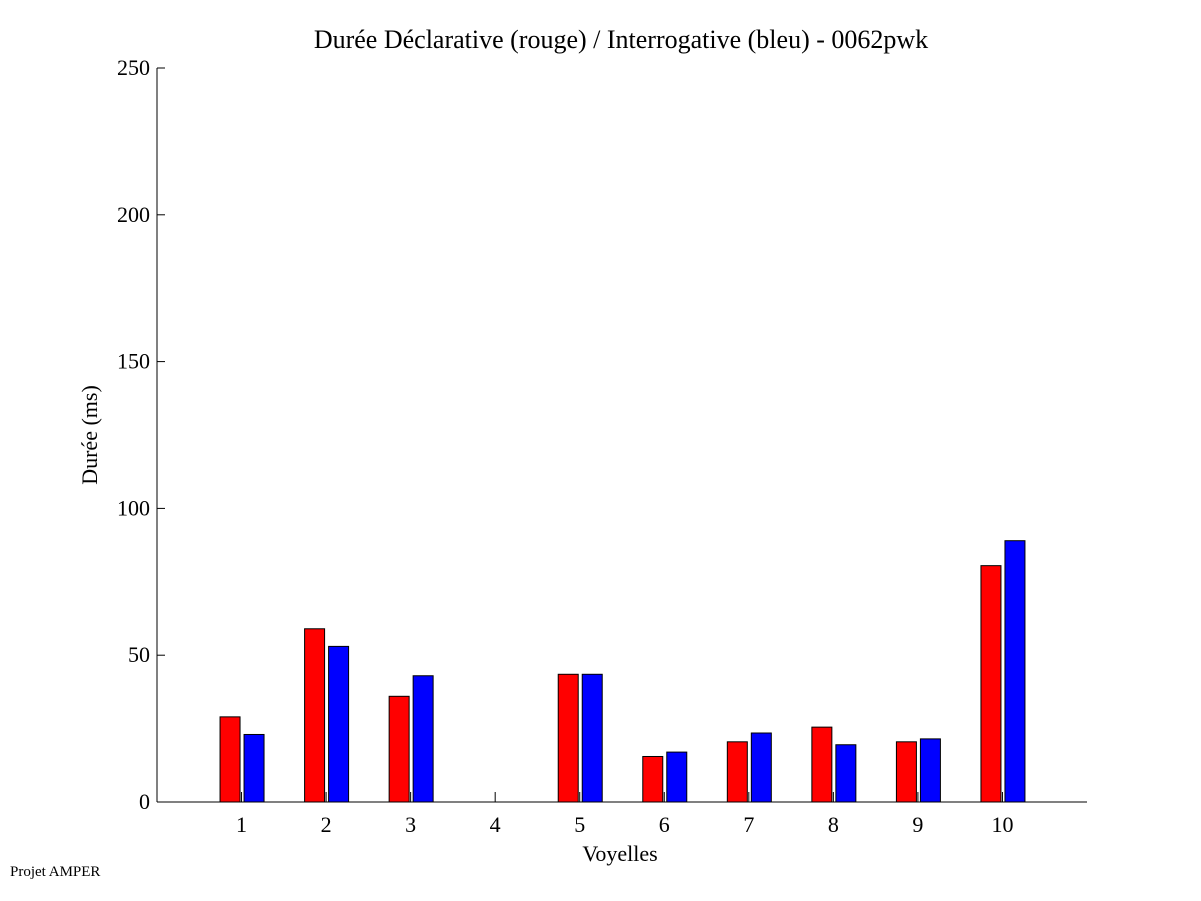 Image resolution: width=1201 pixels, height=901 pixels. What do you see at coordinates (664, 824) in the screenshot?
I see `x-tick-label: 6` at bounding box center [664, 824].